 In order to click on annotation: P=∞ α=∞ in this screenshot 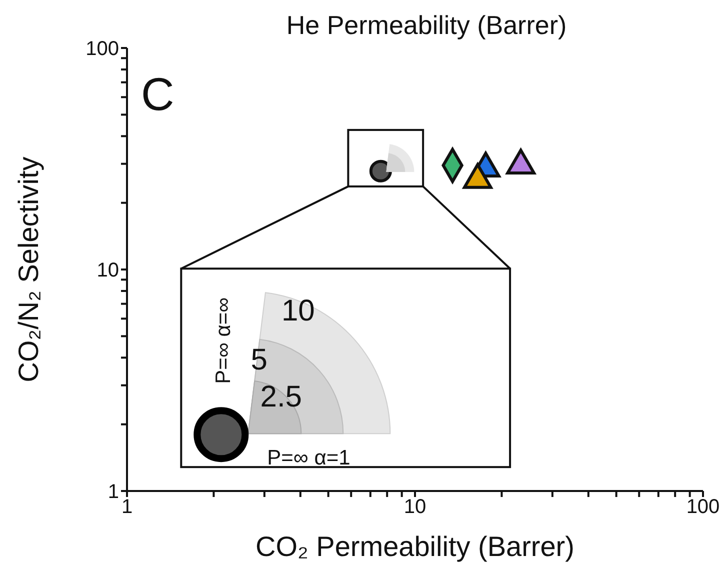, I will do `click(224, 340)`.